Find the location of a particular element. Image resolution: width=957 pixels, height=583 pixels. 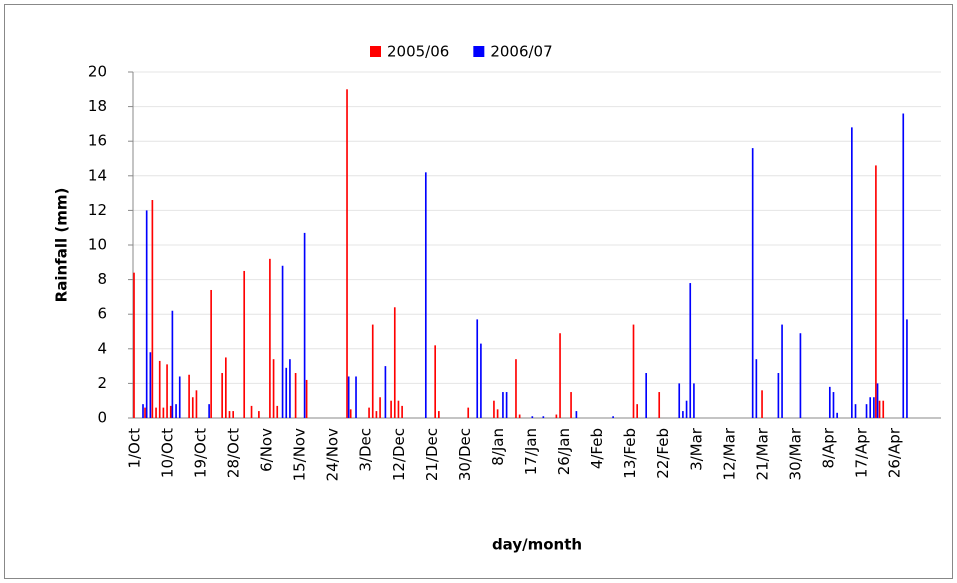

x-tick-label: 26/Jan is located at coordinates (564, 451).